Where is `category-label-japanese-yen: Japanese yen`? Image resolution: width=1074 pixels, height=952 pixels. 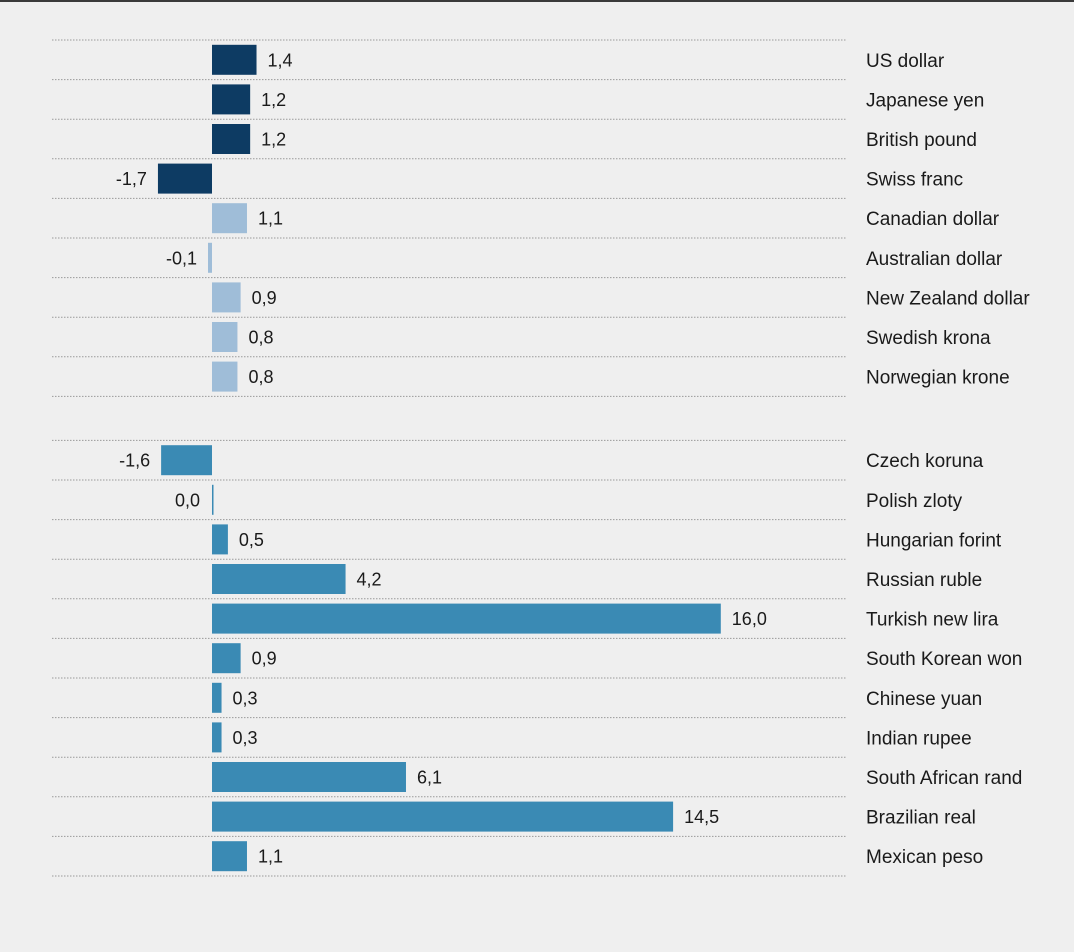 category-label-japanese-yen: Japanese yen is located at coordinates (925, 100).